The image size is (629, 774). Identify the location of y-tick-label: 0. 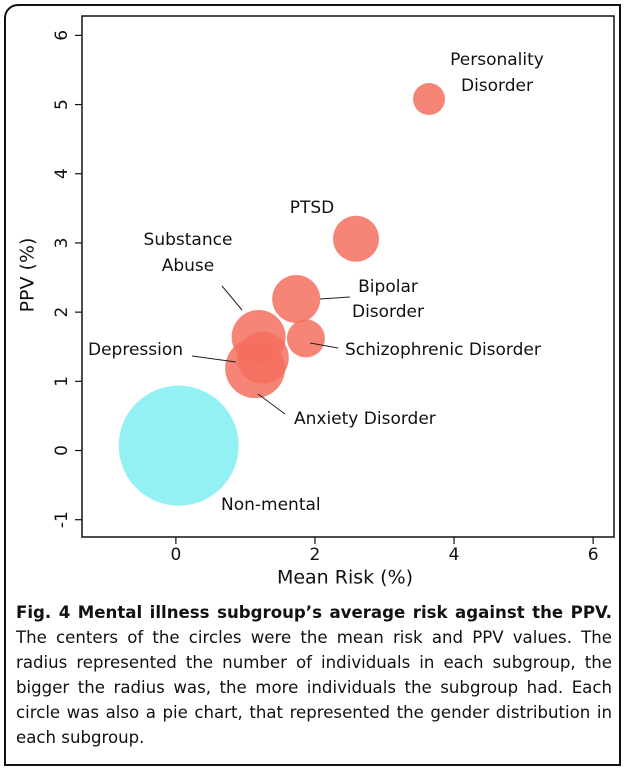
(62, 450).